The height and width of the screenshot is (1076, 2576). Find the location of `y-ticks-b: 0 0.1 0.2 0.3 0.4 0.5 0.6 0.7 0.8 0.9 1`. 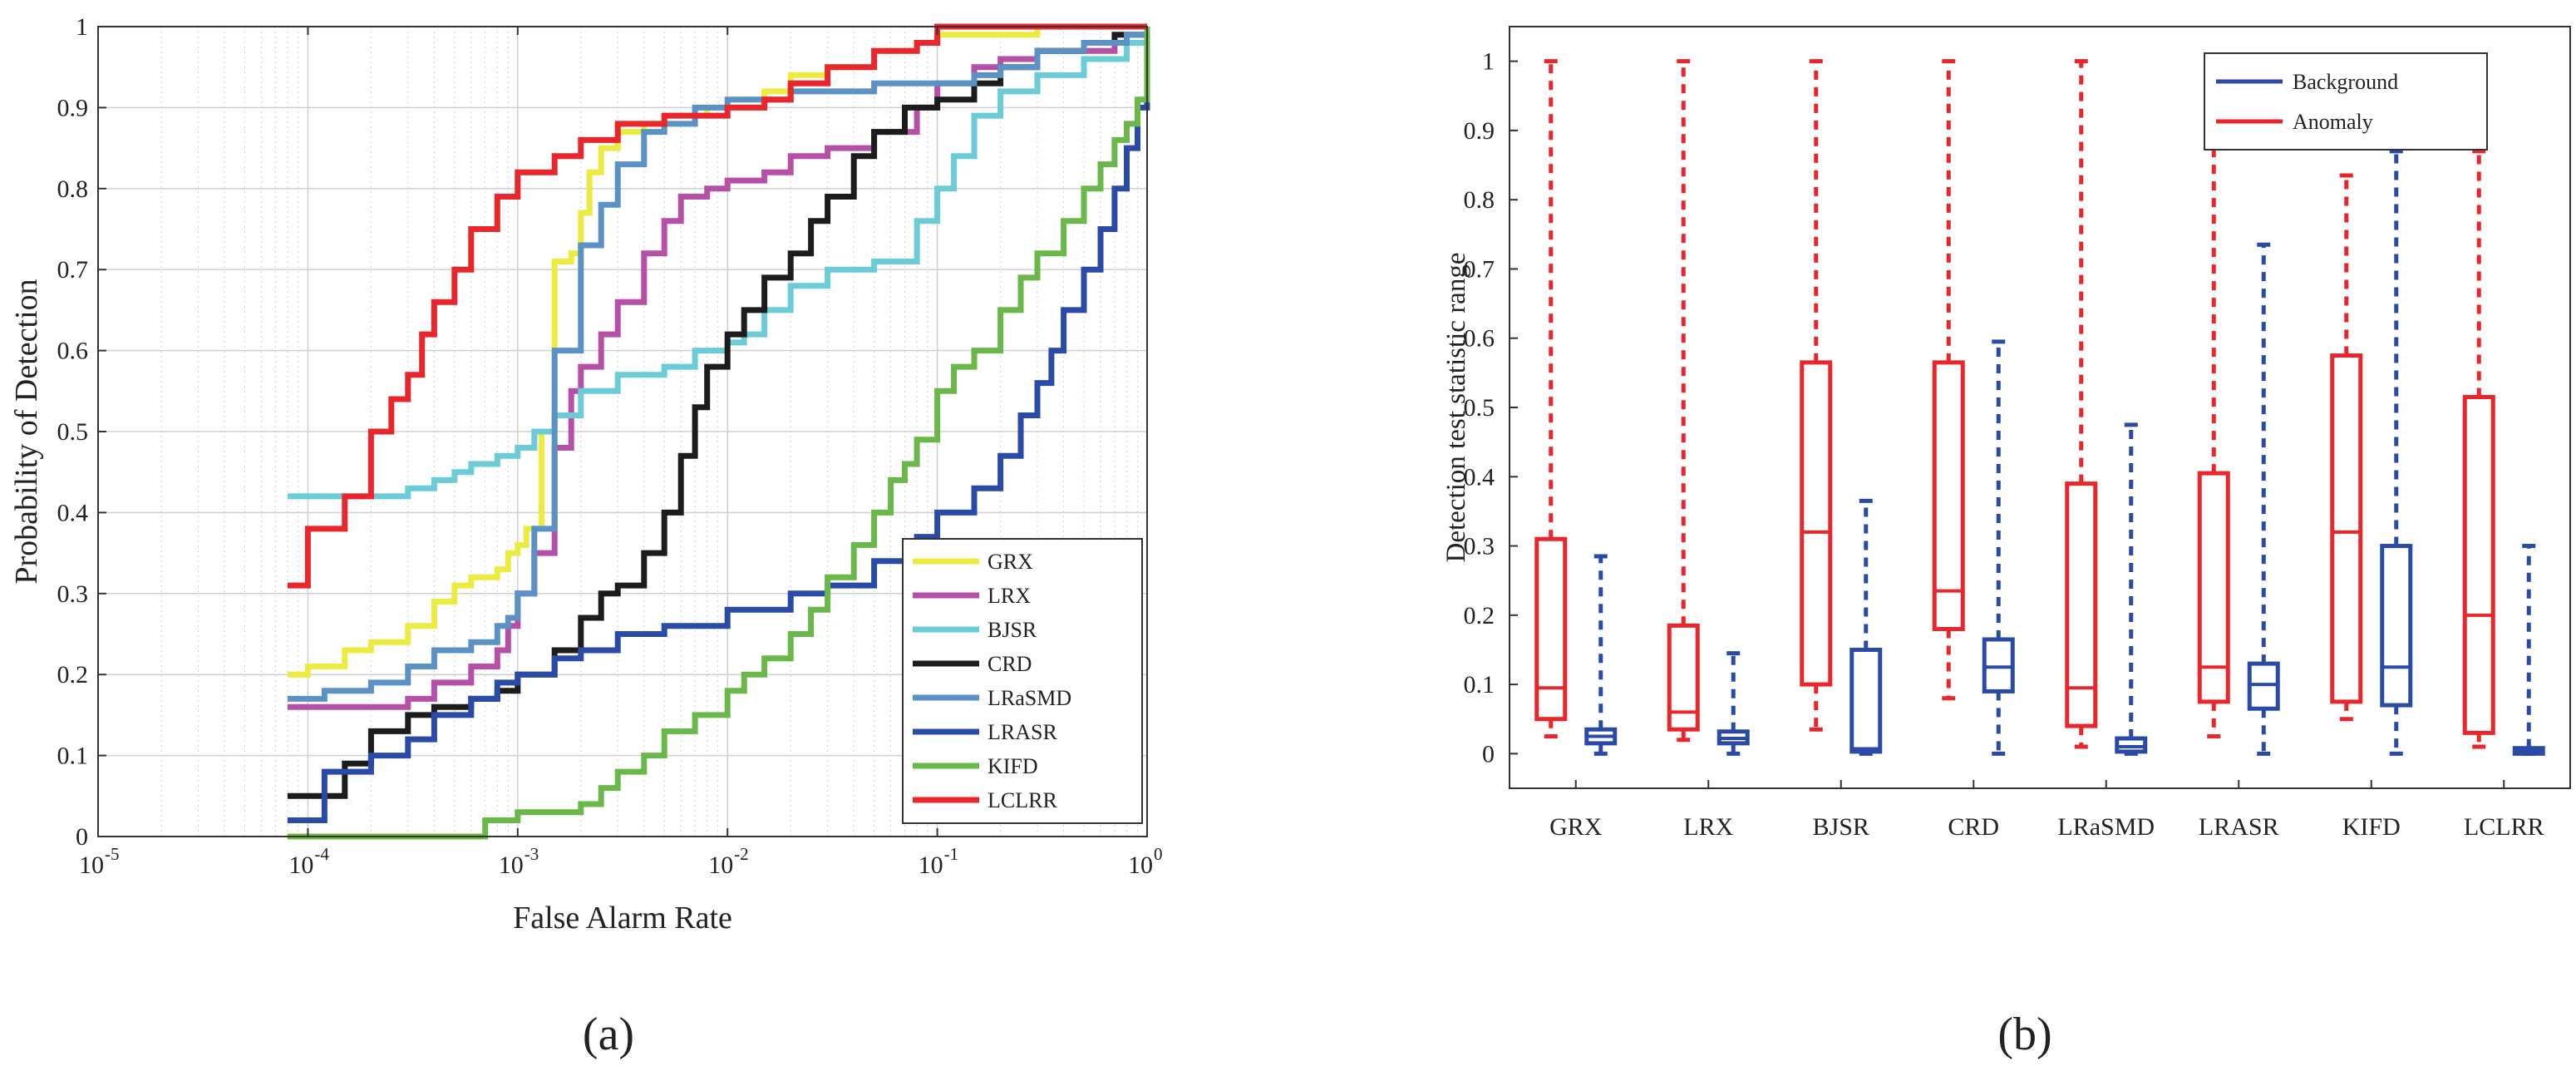

y-ticks-b: 0 0.1 0.2 0.3 0.4 0.5 0.6 0.7 0.8 0.9 1 is located at coordinates (1491, 408).